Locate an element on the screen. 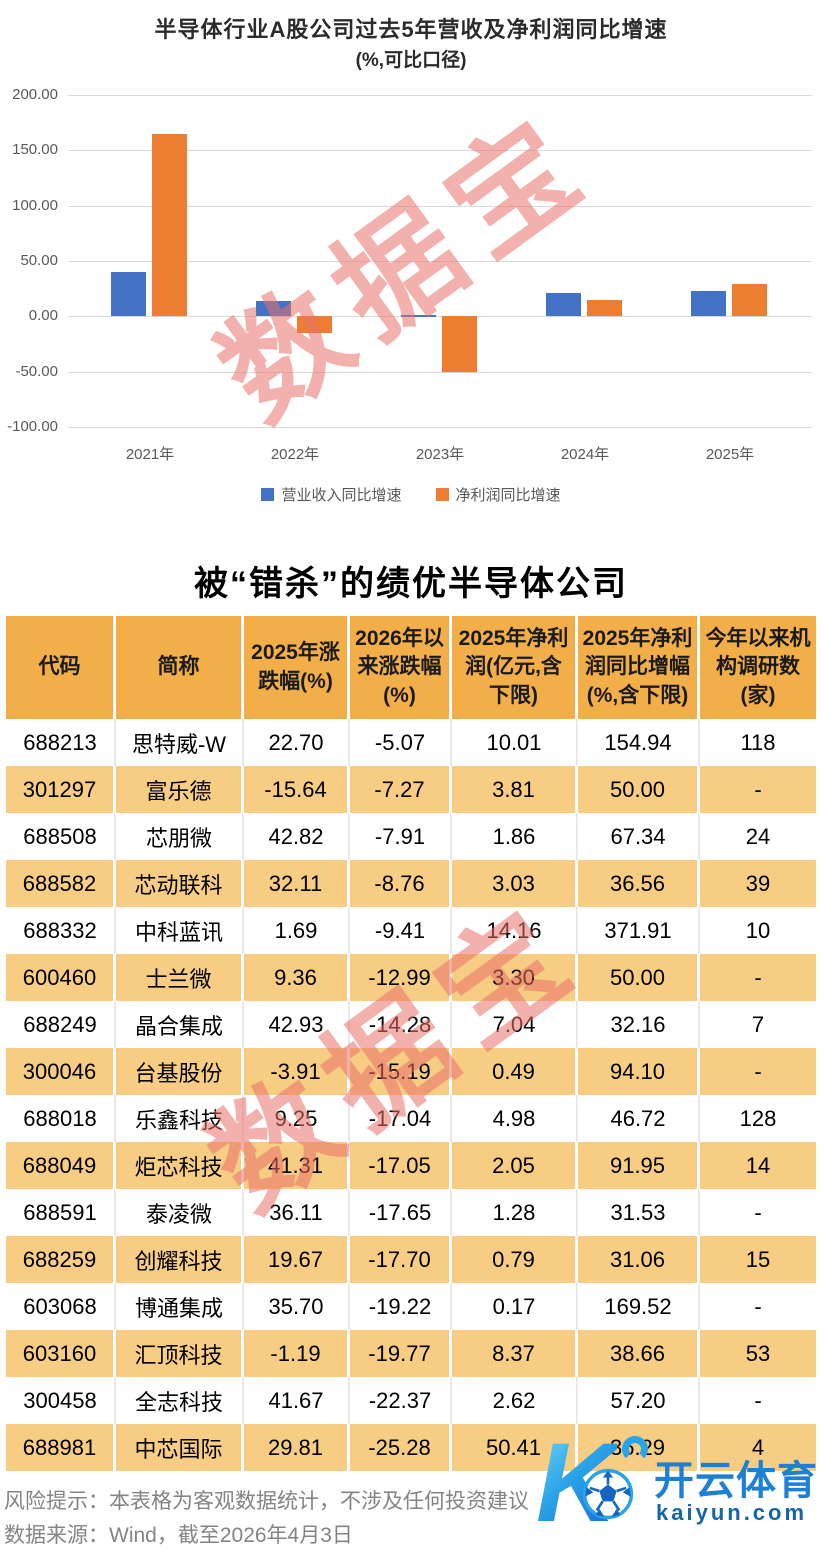 The height and width of the screenshot is (1549, 822). table-cell: 371.91 is located at coordinates (639, 930).